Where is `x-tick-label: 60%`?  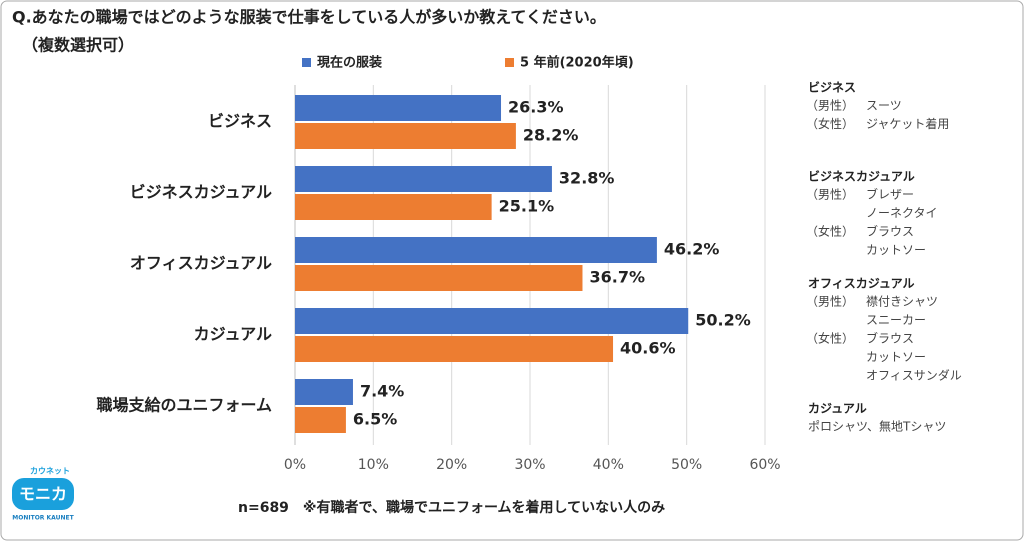 x-tick-label: 60% is located at coordinates (764, 465).